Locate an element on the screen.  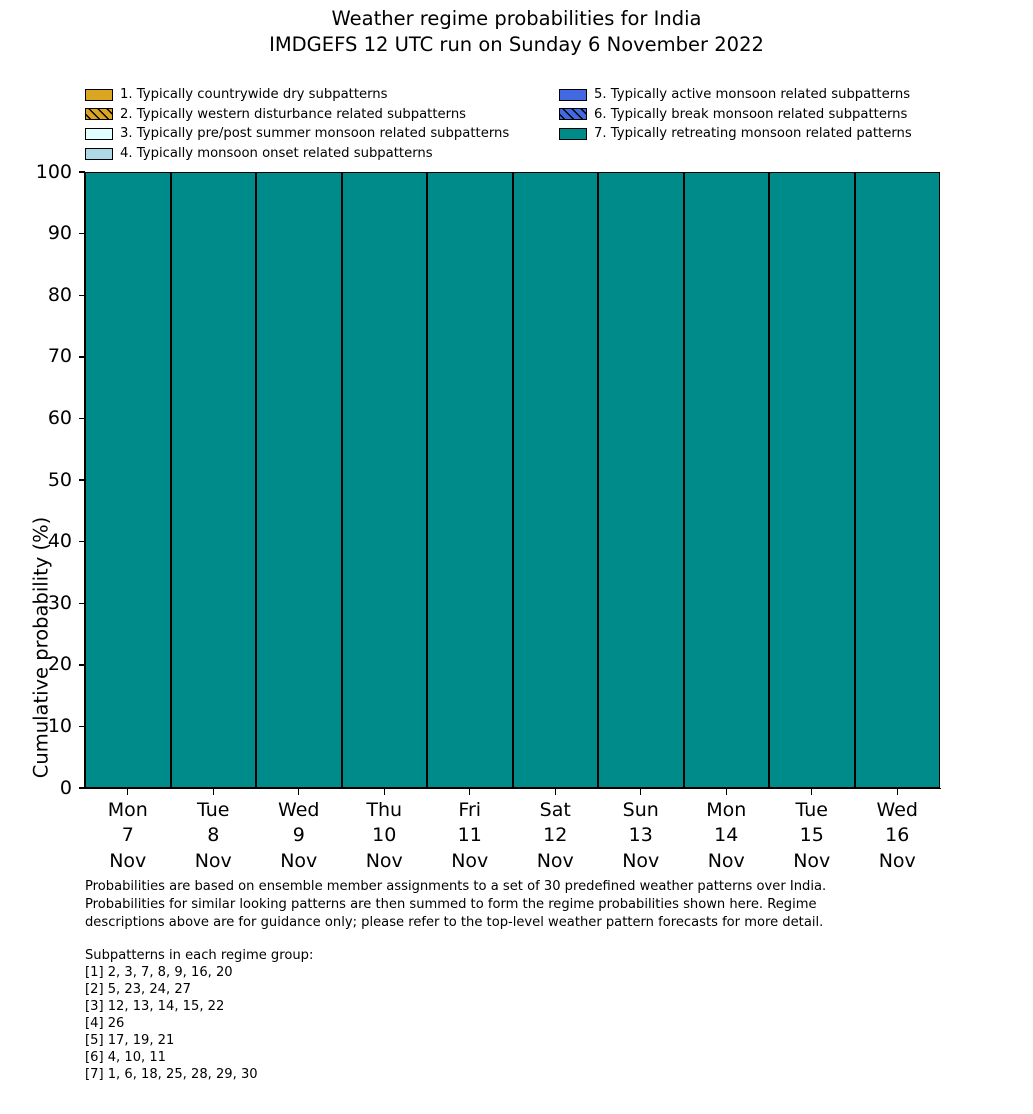
x-axis-tick-label: Tue 8 Nov is located at coordinates (214, 831).